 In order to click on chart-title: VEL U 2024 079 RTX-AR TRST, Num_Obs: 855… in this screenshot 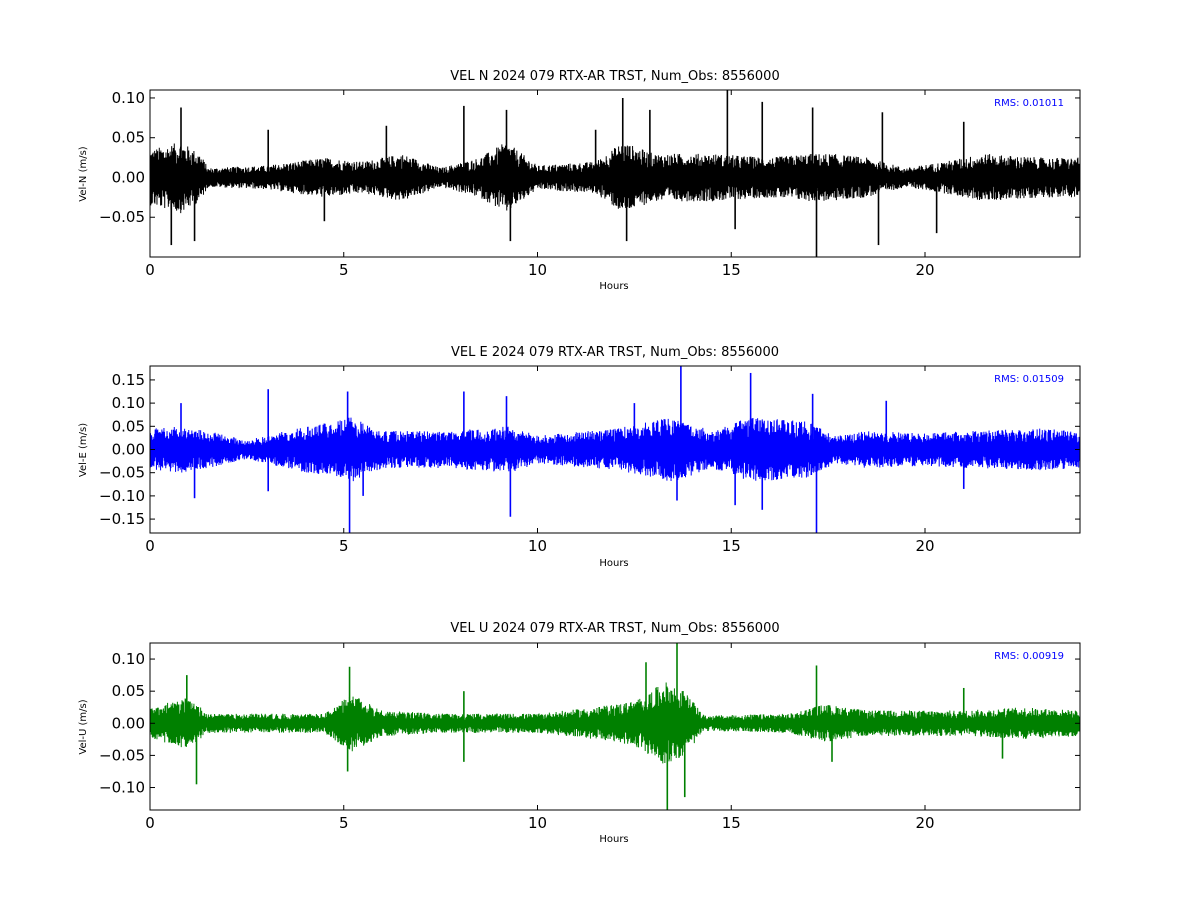, I will do `click(614, 628)`.